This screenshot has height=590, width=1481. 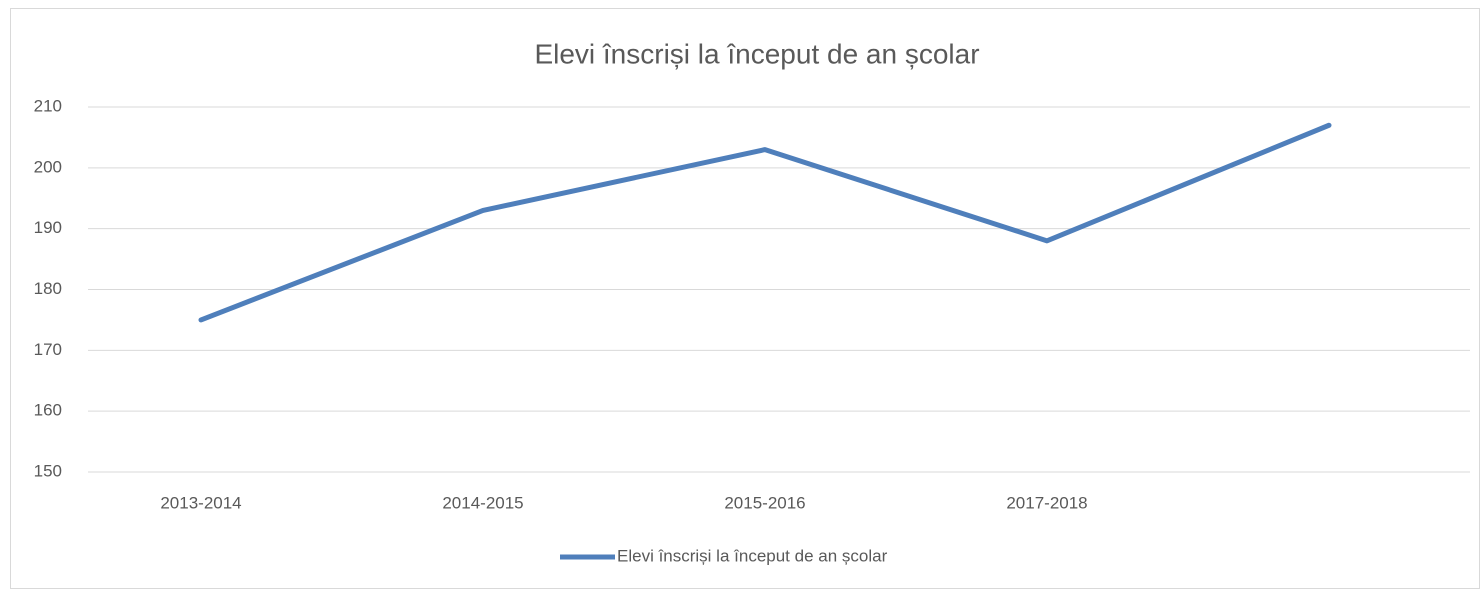 What do you see at coordinates (48, 349) in the screenshot?
I see `y-tick-label: 170` at bounding box center [48, 349].